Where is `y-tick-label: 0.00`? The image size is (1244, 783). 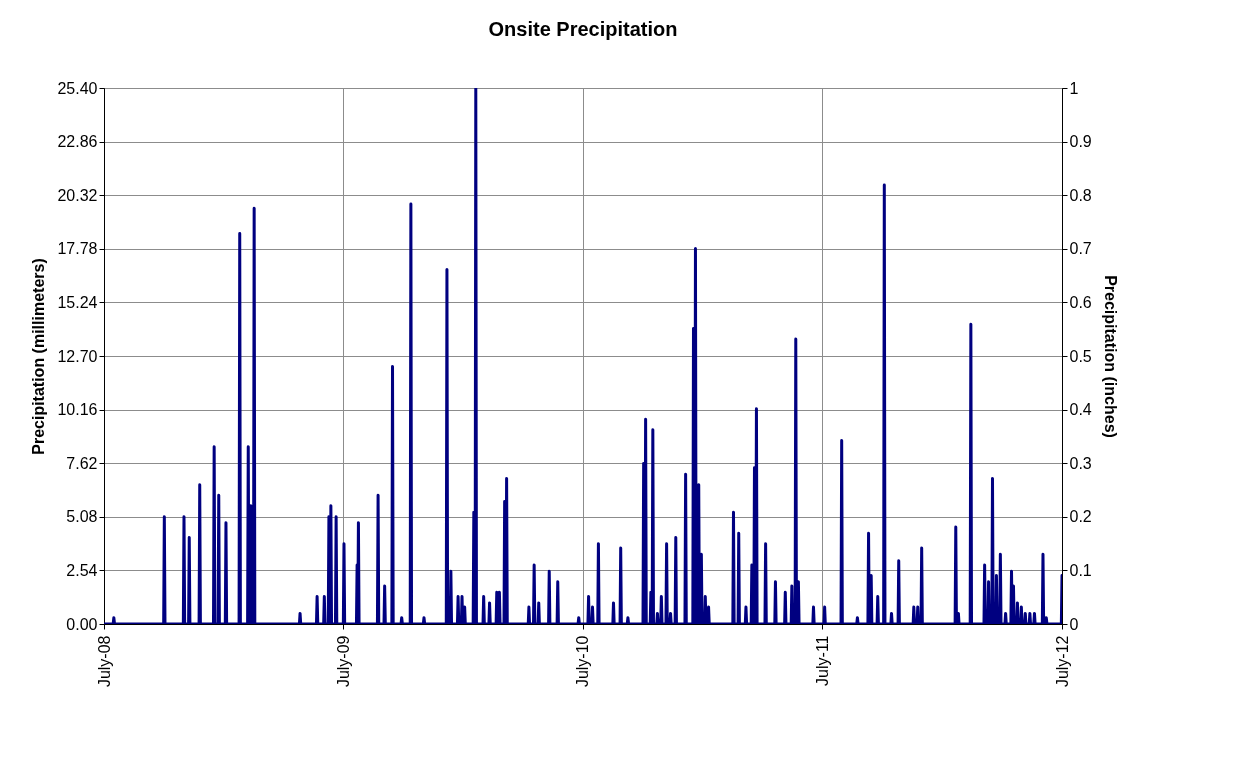 y-tick-label: 0.00 is located at coordinates (82, 624).